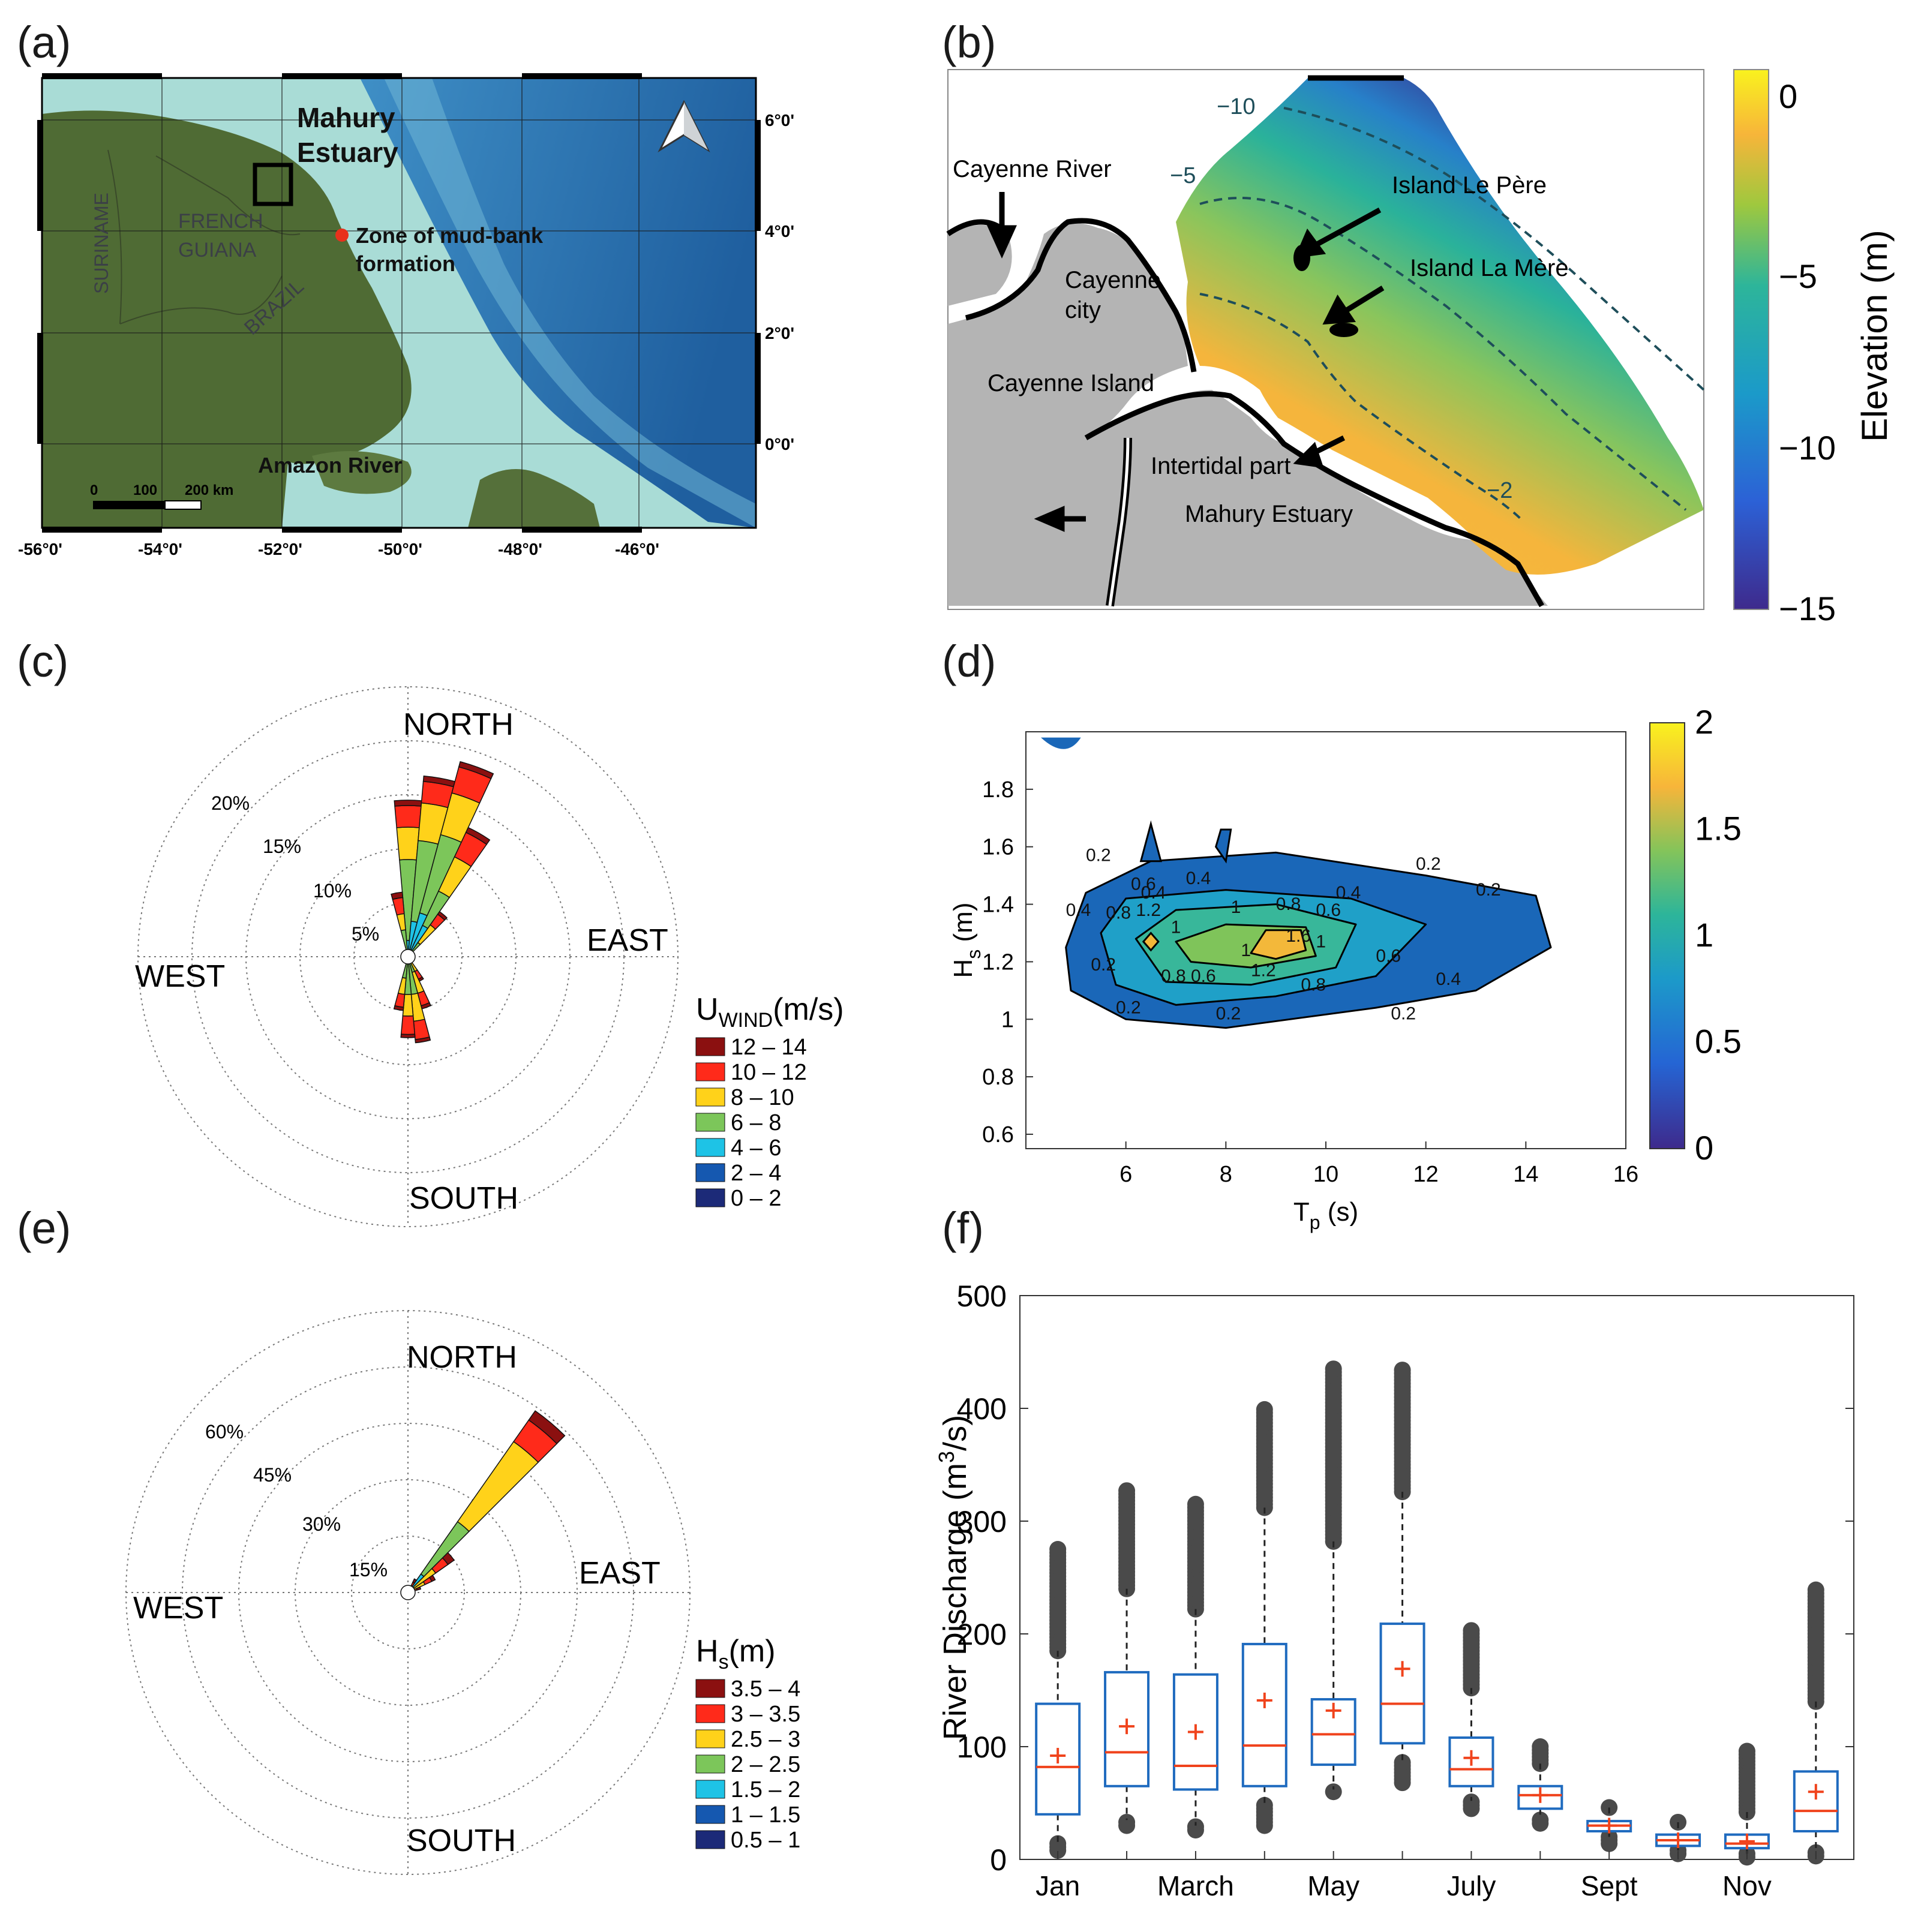  What do you see at coordinates (201, 299) in the screenshot?
I see `border-guiana-brazil` at bounding box center [201, 299].